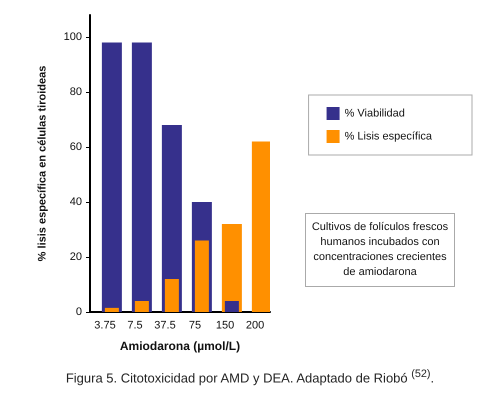 The height and width of the screenshot is (393, 500). Describe the element at coordinates (225, 326) in the screenshot. I see `x-tick-label: 150` at that location.